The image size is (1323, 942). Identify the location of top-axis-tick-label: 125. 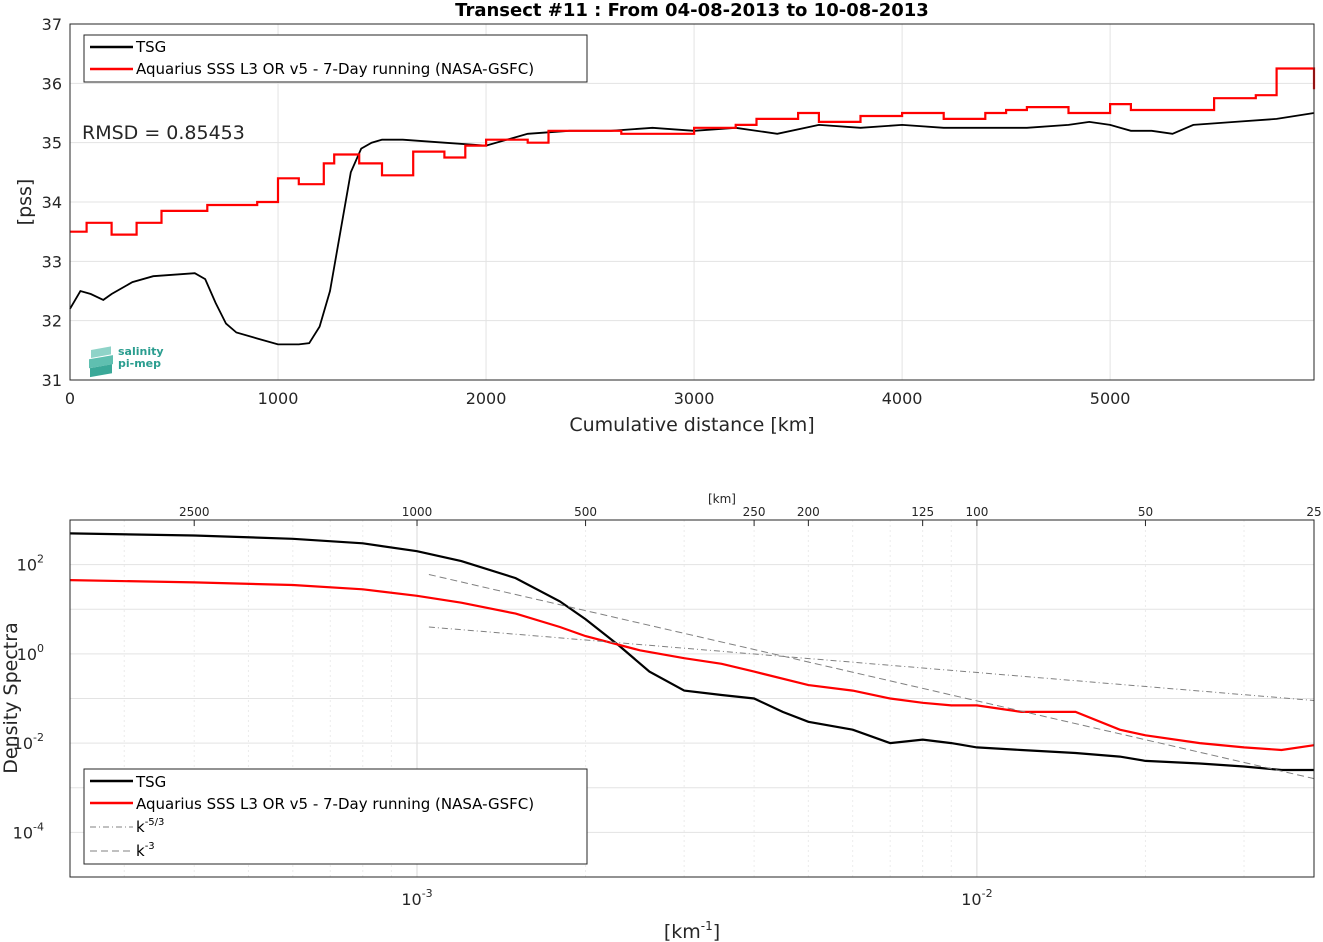
(922, 512).